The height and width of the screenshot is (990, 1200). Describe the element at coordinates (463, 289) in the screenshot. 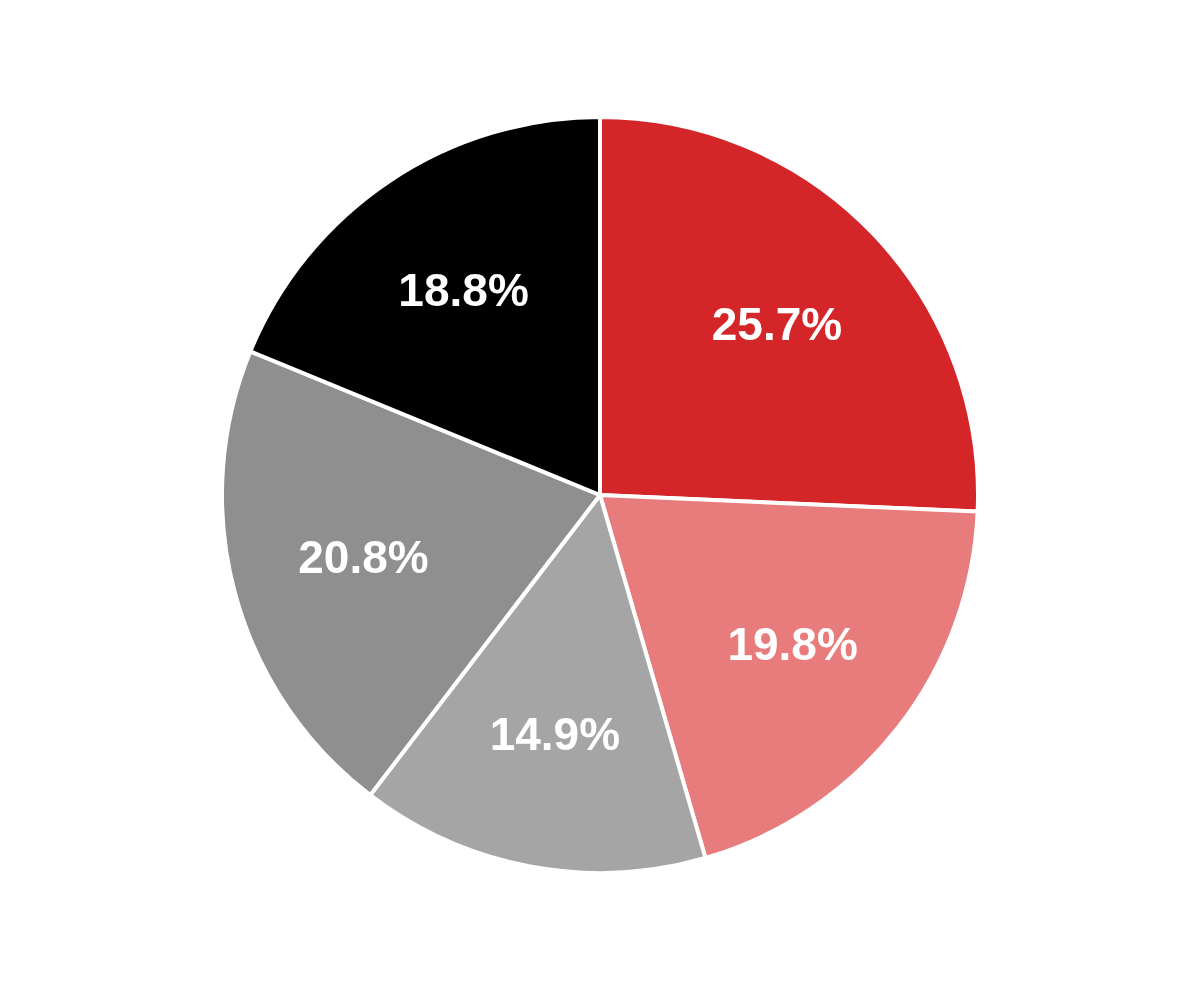

I see `data-label: 18.8%` at that location.